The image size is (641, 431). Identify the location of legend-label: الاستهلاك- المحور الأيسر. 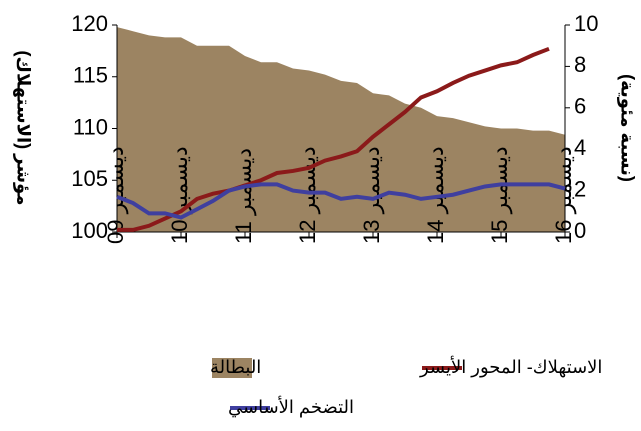
(510, 367).